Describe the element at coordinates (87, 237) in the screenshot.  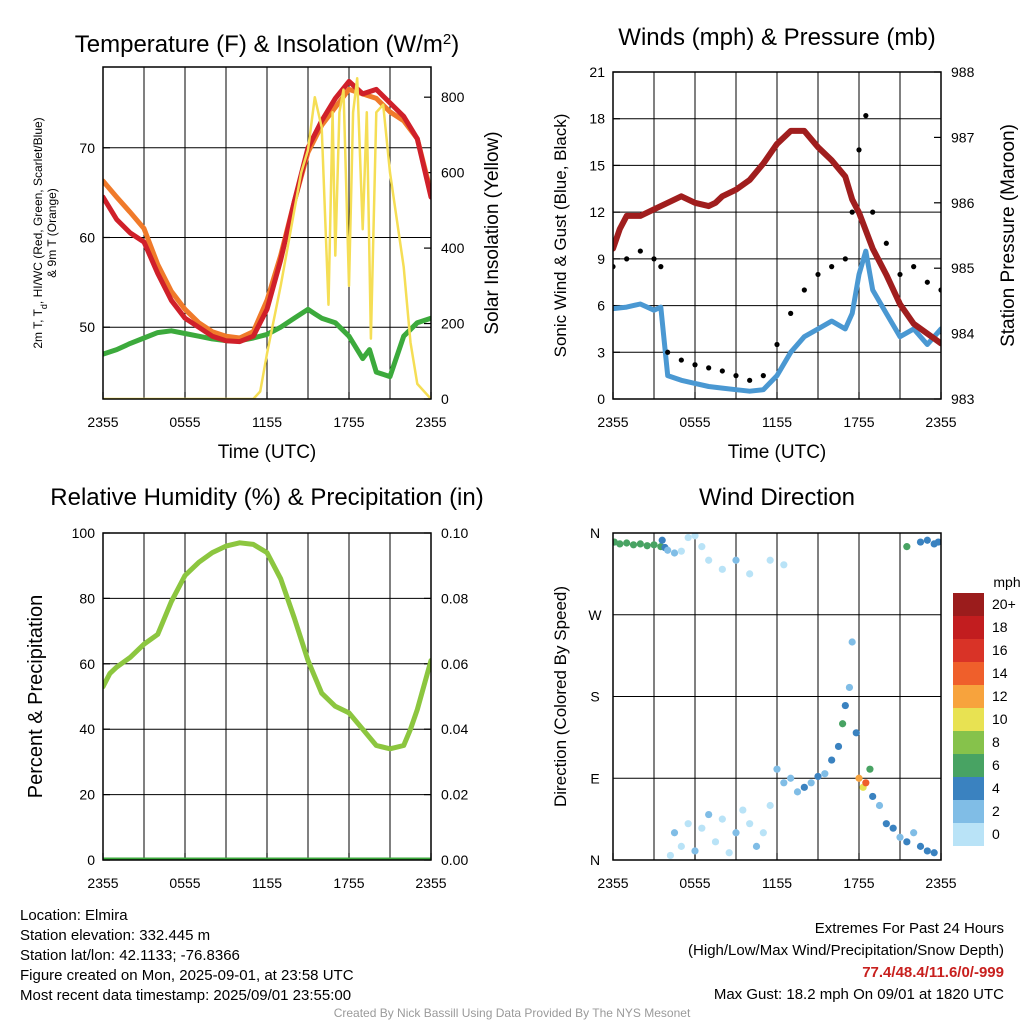
I see `y-tick-label: 60` at that location.